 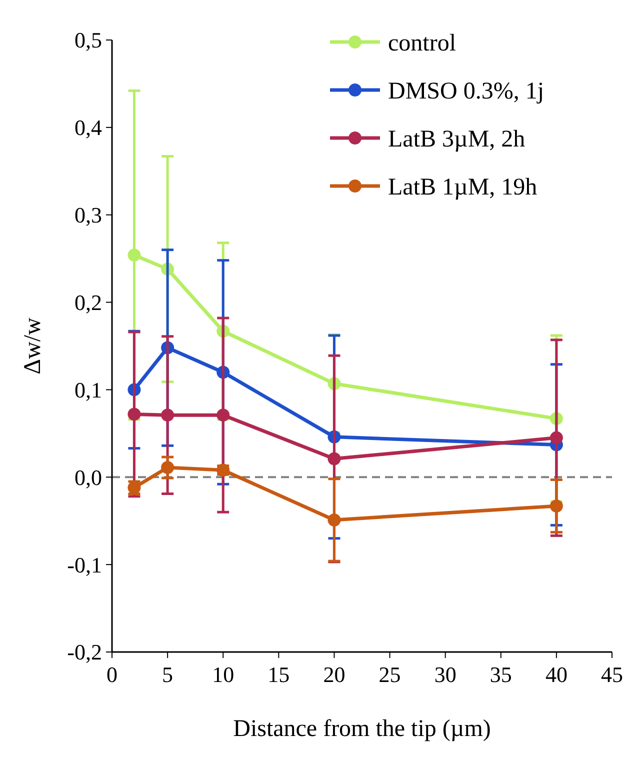 What do you see at coordinates (389, 674) in the screenshot?
I see `x-tick-label: 25` at bounding box center [389, 674].